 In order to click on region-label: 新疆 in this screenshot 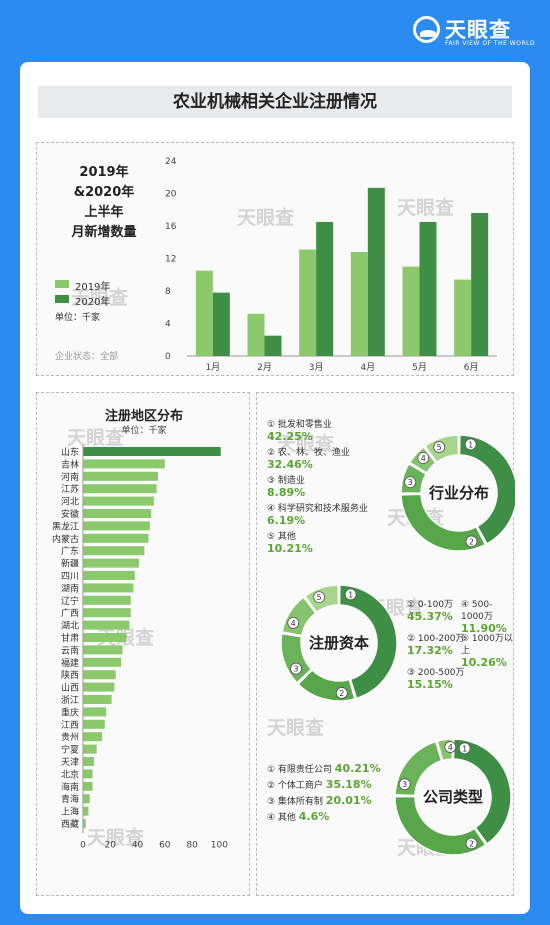, I will do `click(70, 564)`.